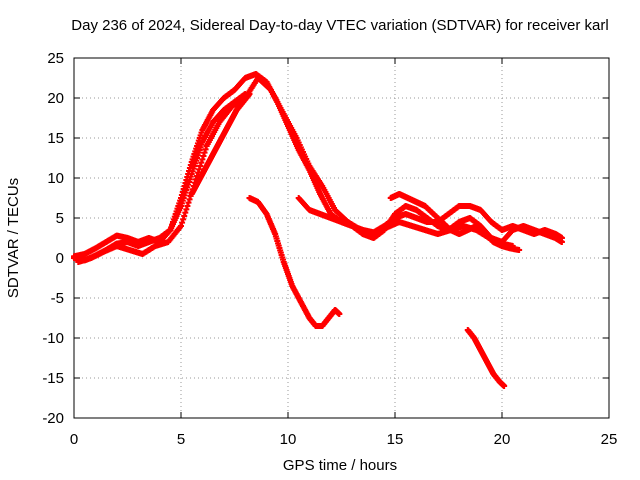  Describe the element at coordinates (55, 58) in the screenshot. I see `y-tick-label: 25` at that location.